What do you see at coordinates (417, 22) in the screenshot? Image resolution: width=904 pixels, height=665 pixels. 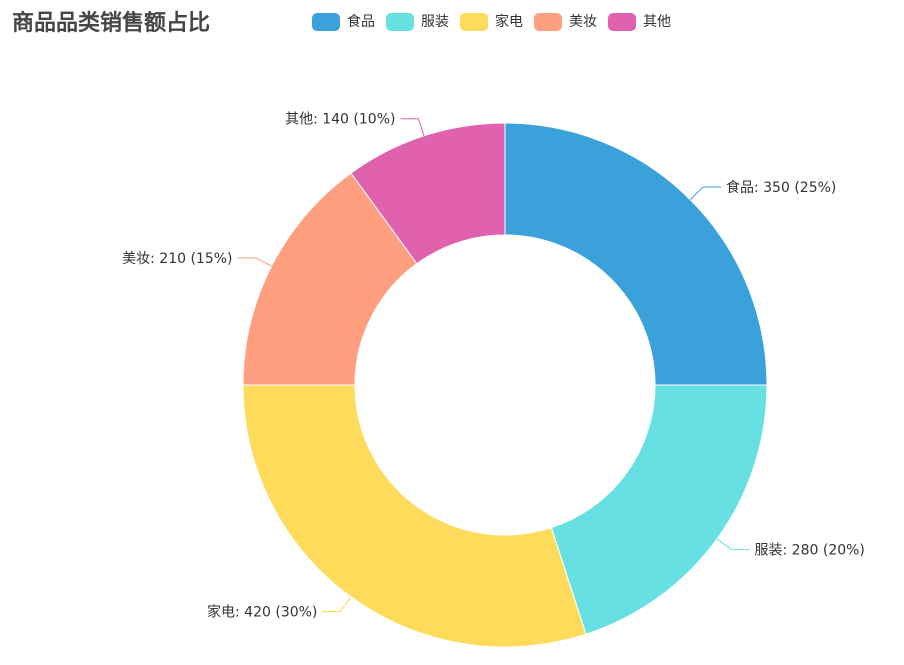 I see `legend-item-clothing: 服装` at bounding box center [417, 22].